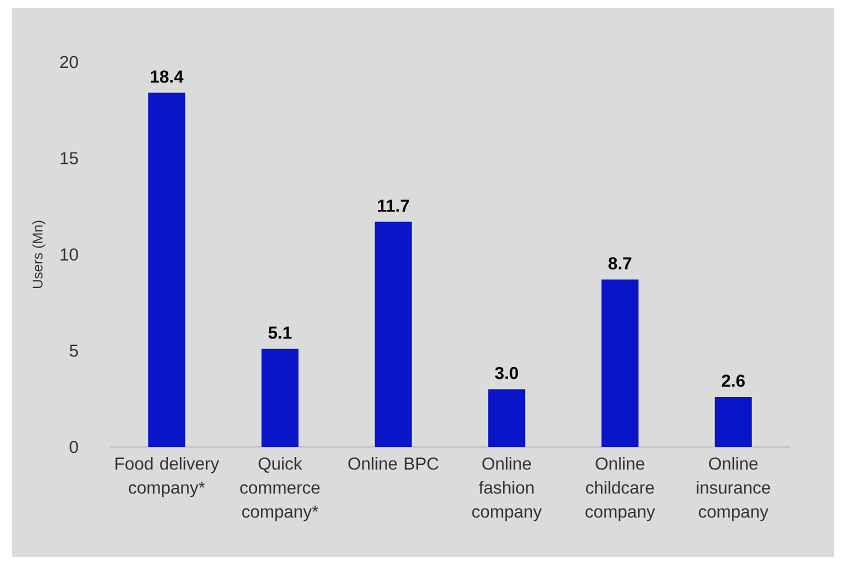  Describe the element at coordinates (39, 254) in the screenshot. I see `y-axis-title: Users (Mn)` at that location.